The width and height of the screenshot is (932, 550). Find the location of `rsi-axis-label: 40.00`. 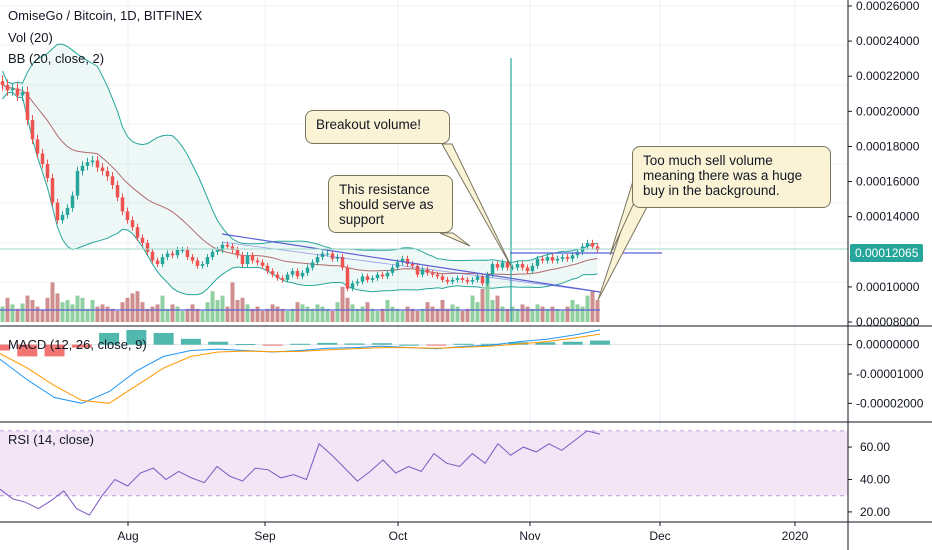

rsi-axis-label: 40.00 is located at coordinates (875, 479).